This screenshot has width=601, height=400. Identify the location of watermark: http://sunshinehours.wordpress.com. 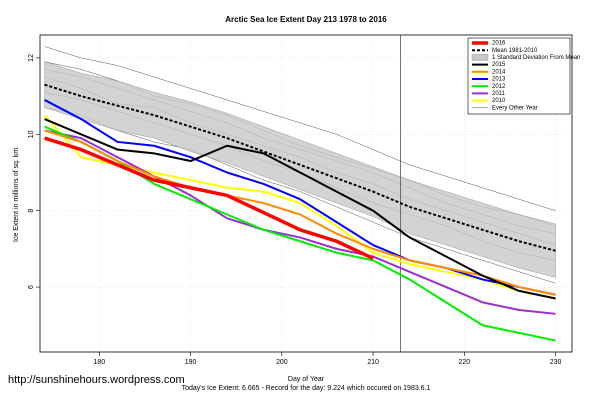
(96, 380).